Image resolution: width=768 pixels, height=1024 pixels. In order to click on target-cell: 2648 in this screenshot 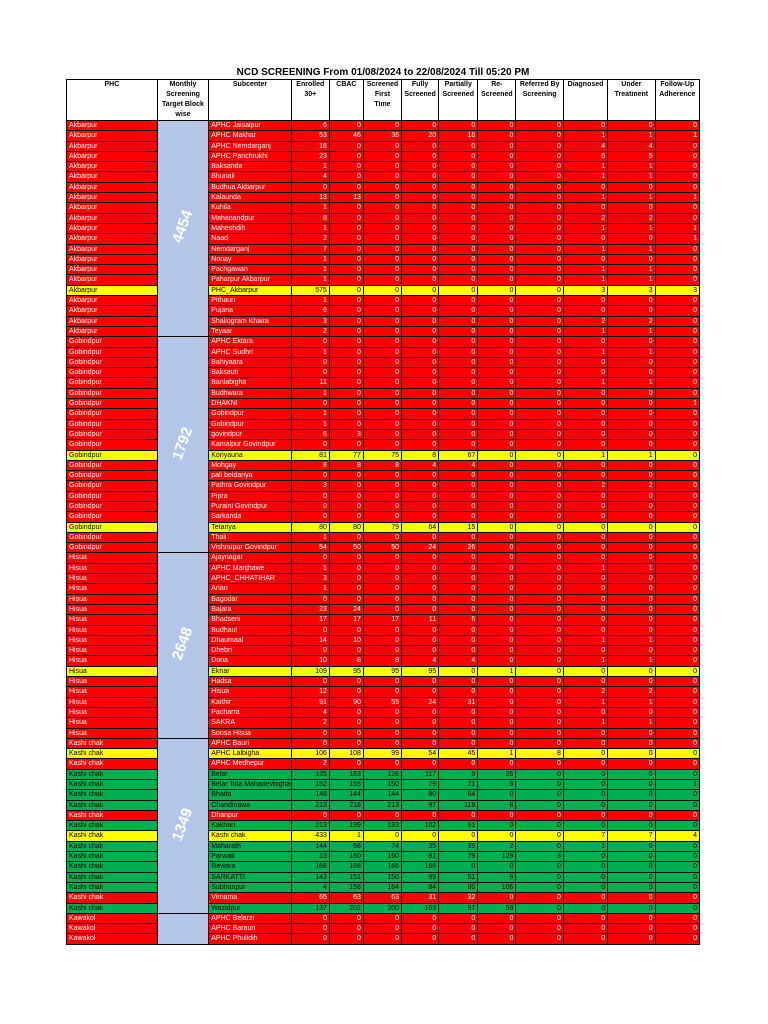, I will do `click(183, 645)`.